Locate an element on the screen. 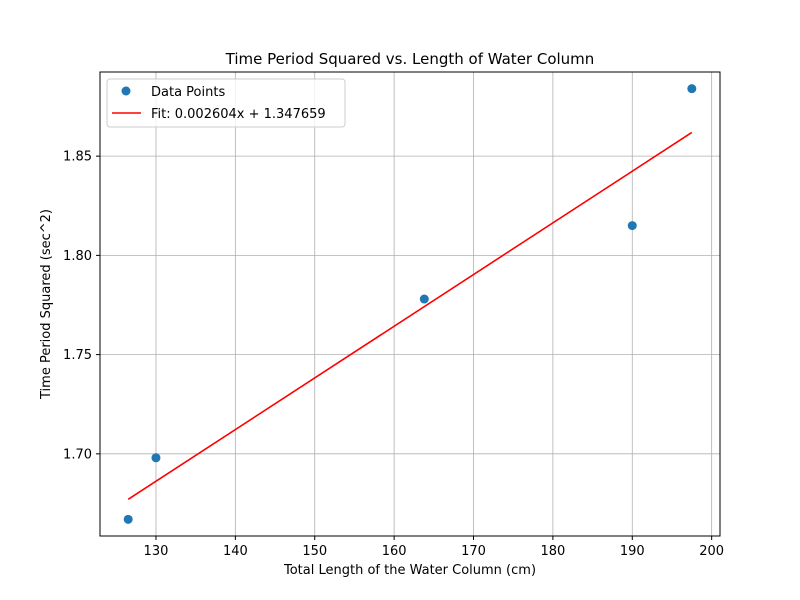 Image resolution: width=800 pixels, height=600 pixels. legend-box is located at coordinates (226, 103).